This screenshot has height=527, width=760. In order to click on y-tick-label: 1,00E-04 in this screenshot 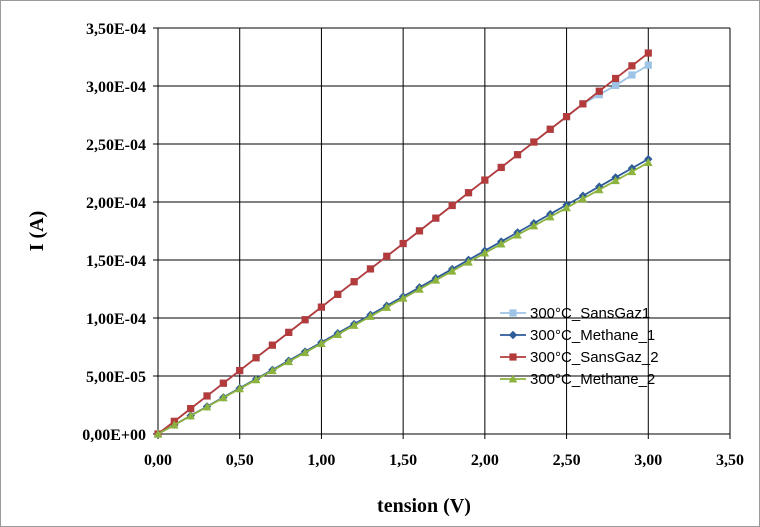, I will do `click(116, 319)`.